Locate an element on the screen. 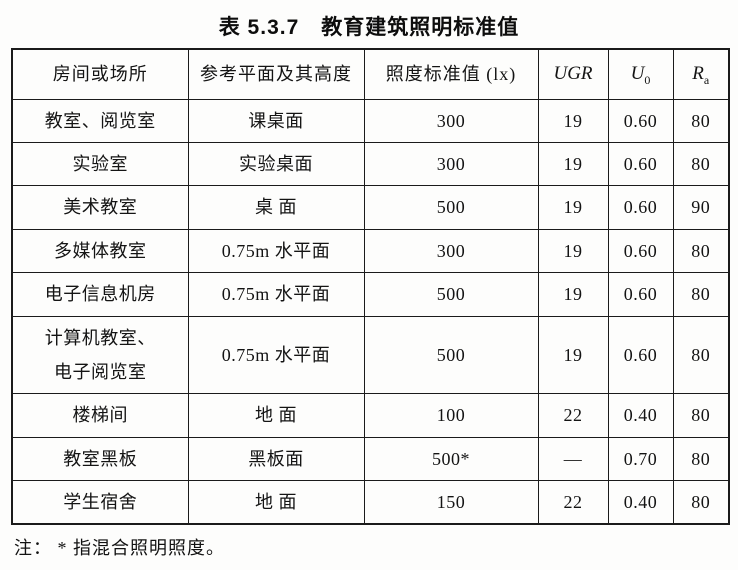 The width and height of the screenshot is (738, 570). cell-lux: 500* is located at coordinates (451, 459).